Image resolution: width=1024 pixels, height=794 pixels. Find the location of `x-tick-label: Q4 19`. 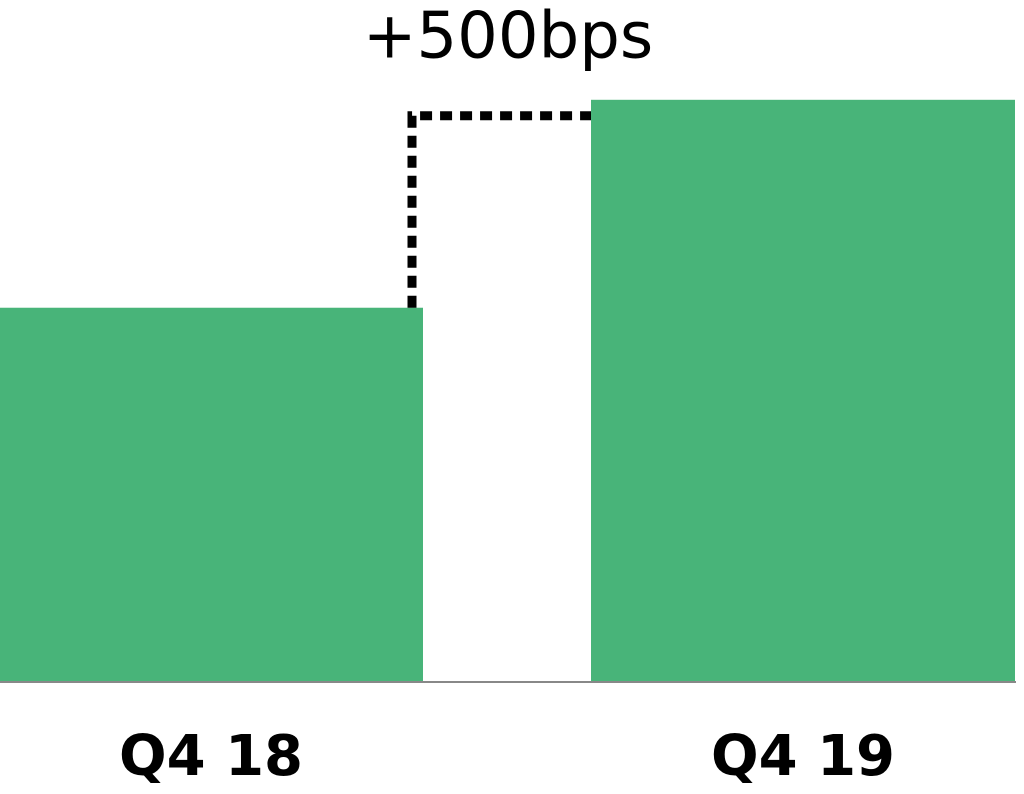

x-tick-label: Q4 19 is located at coordinates (803, 756).